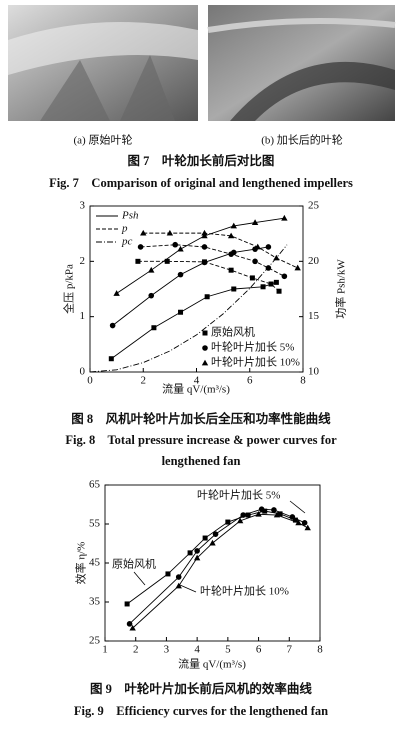 This screenshot has height=733, width=402. Describe the element at coordinates (201, 688) in the screenshot. I see `figure-caption-cn: 图 9 叶轮叶片加长前后风机的效率曲线` at that location.